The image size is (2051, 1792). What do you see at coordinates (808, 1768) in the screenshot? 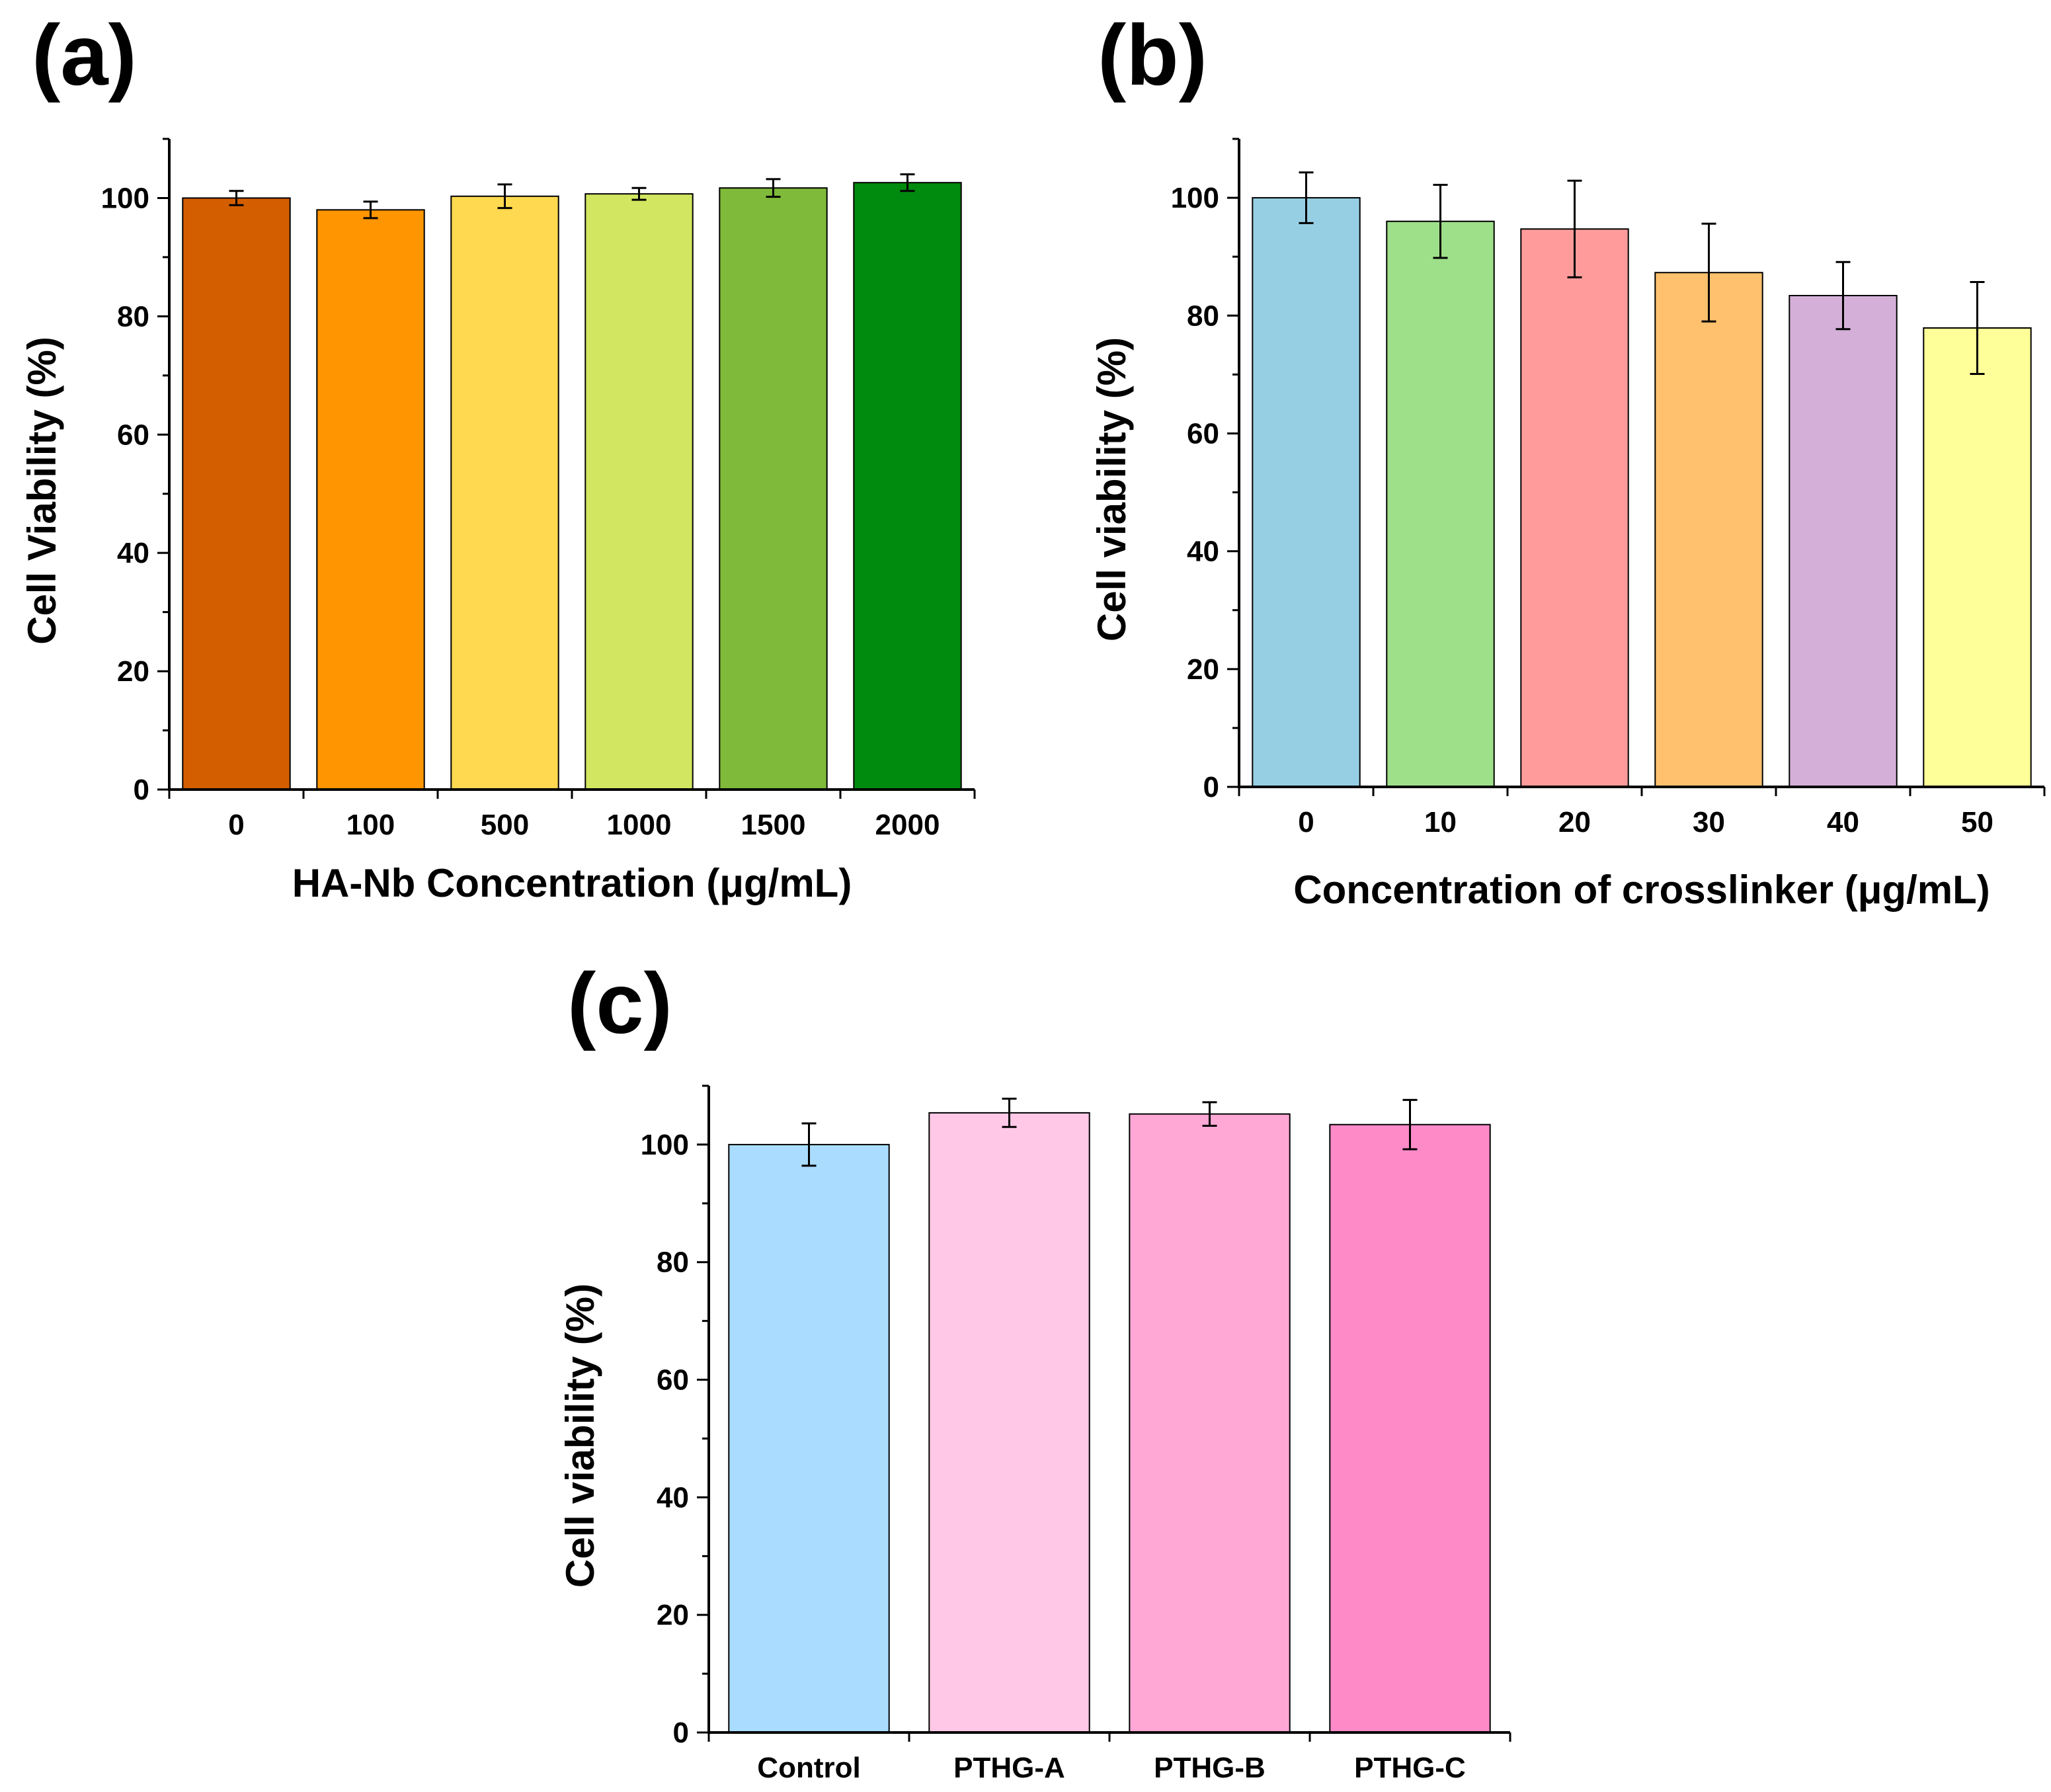
I see `x-tick-label: Control` at bounding box center [808, 1768].